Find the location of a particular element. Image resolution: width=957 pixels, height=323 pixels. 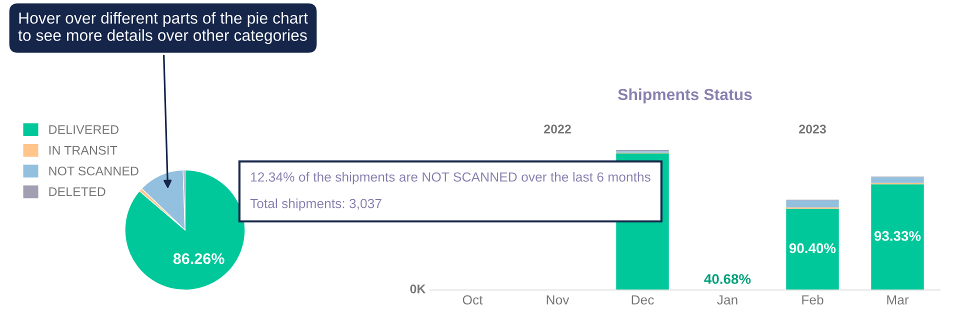

annotation: 12.34% of the shipments are NOT SCANNED over the last 6 months is located at coordinates (450, 178).